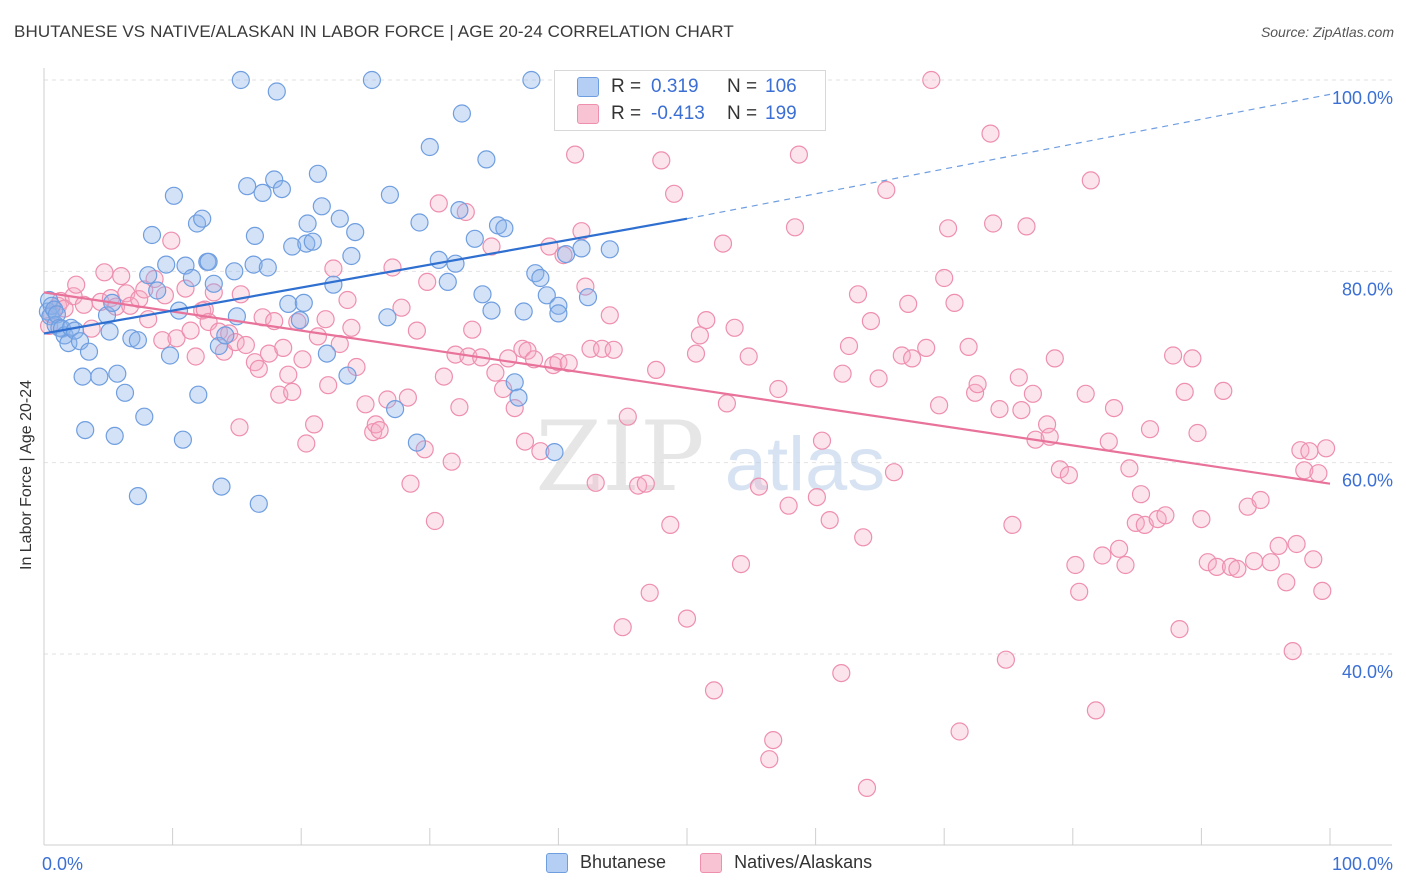 Image resolution: width=1406 pixels, height=892 pixels. Describe the element at coordinates (1362, 98) in the screenshot. I see `y-tick-label: 100.0%` at that location.